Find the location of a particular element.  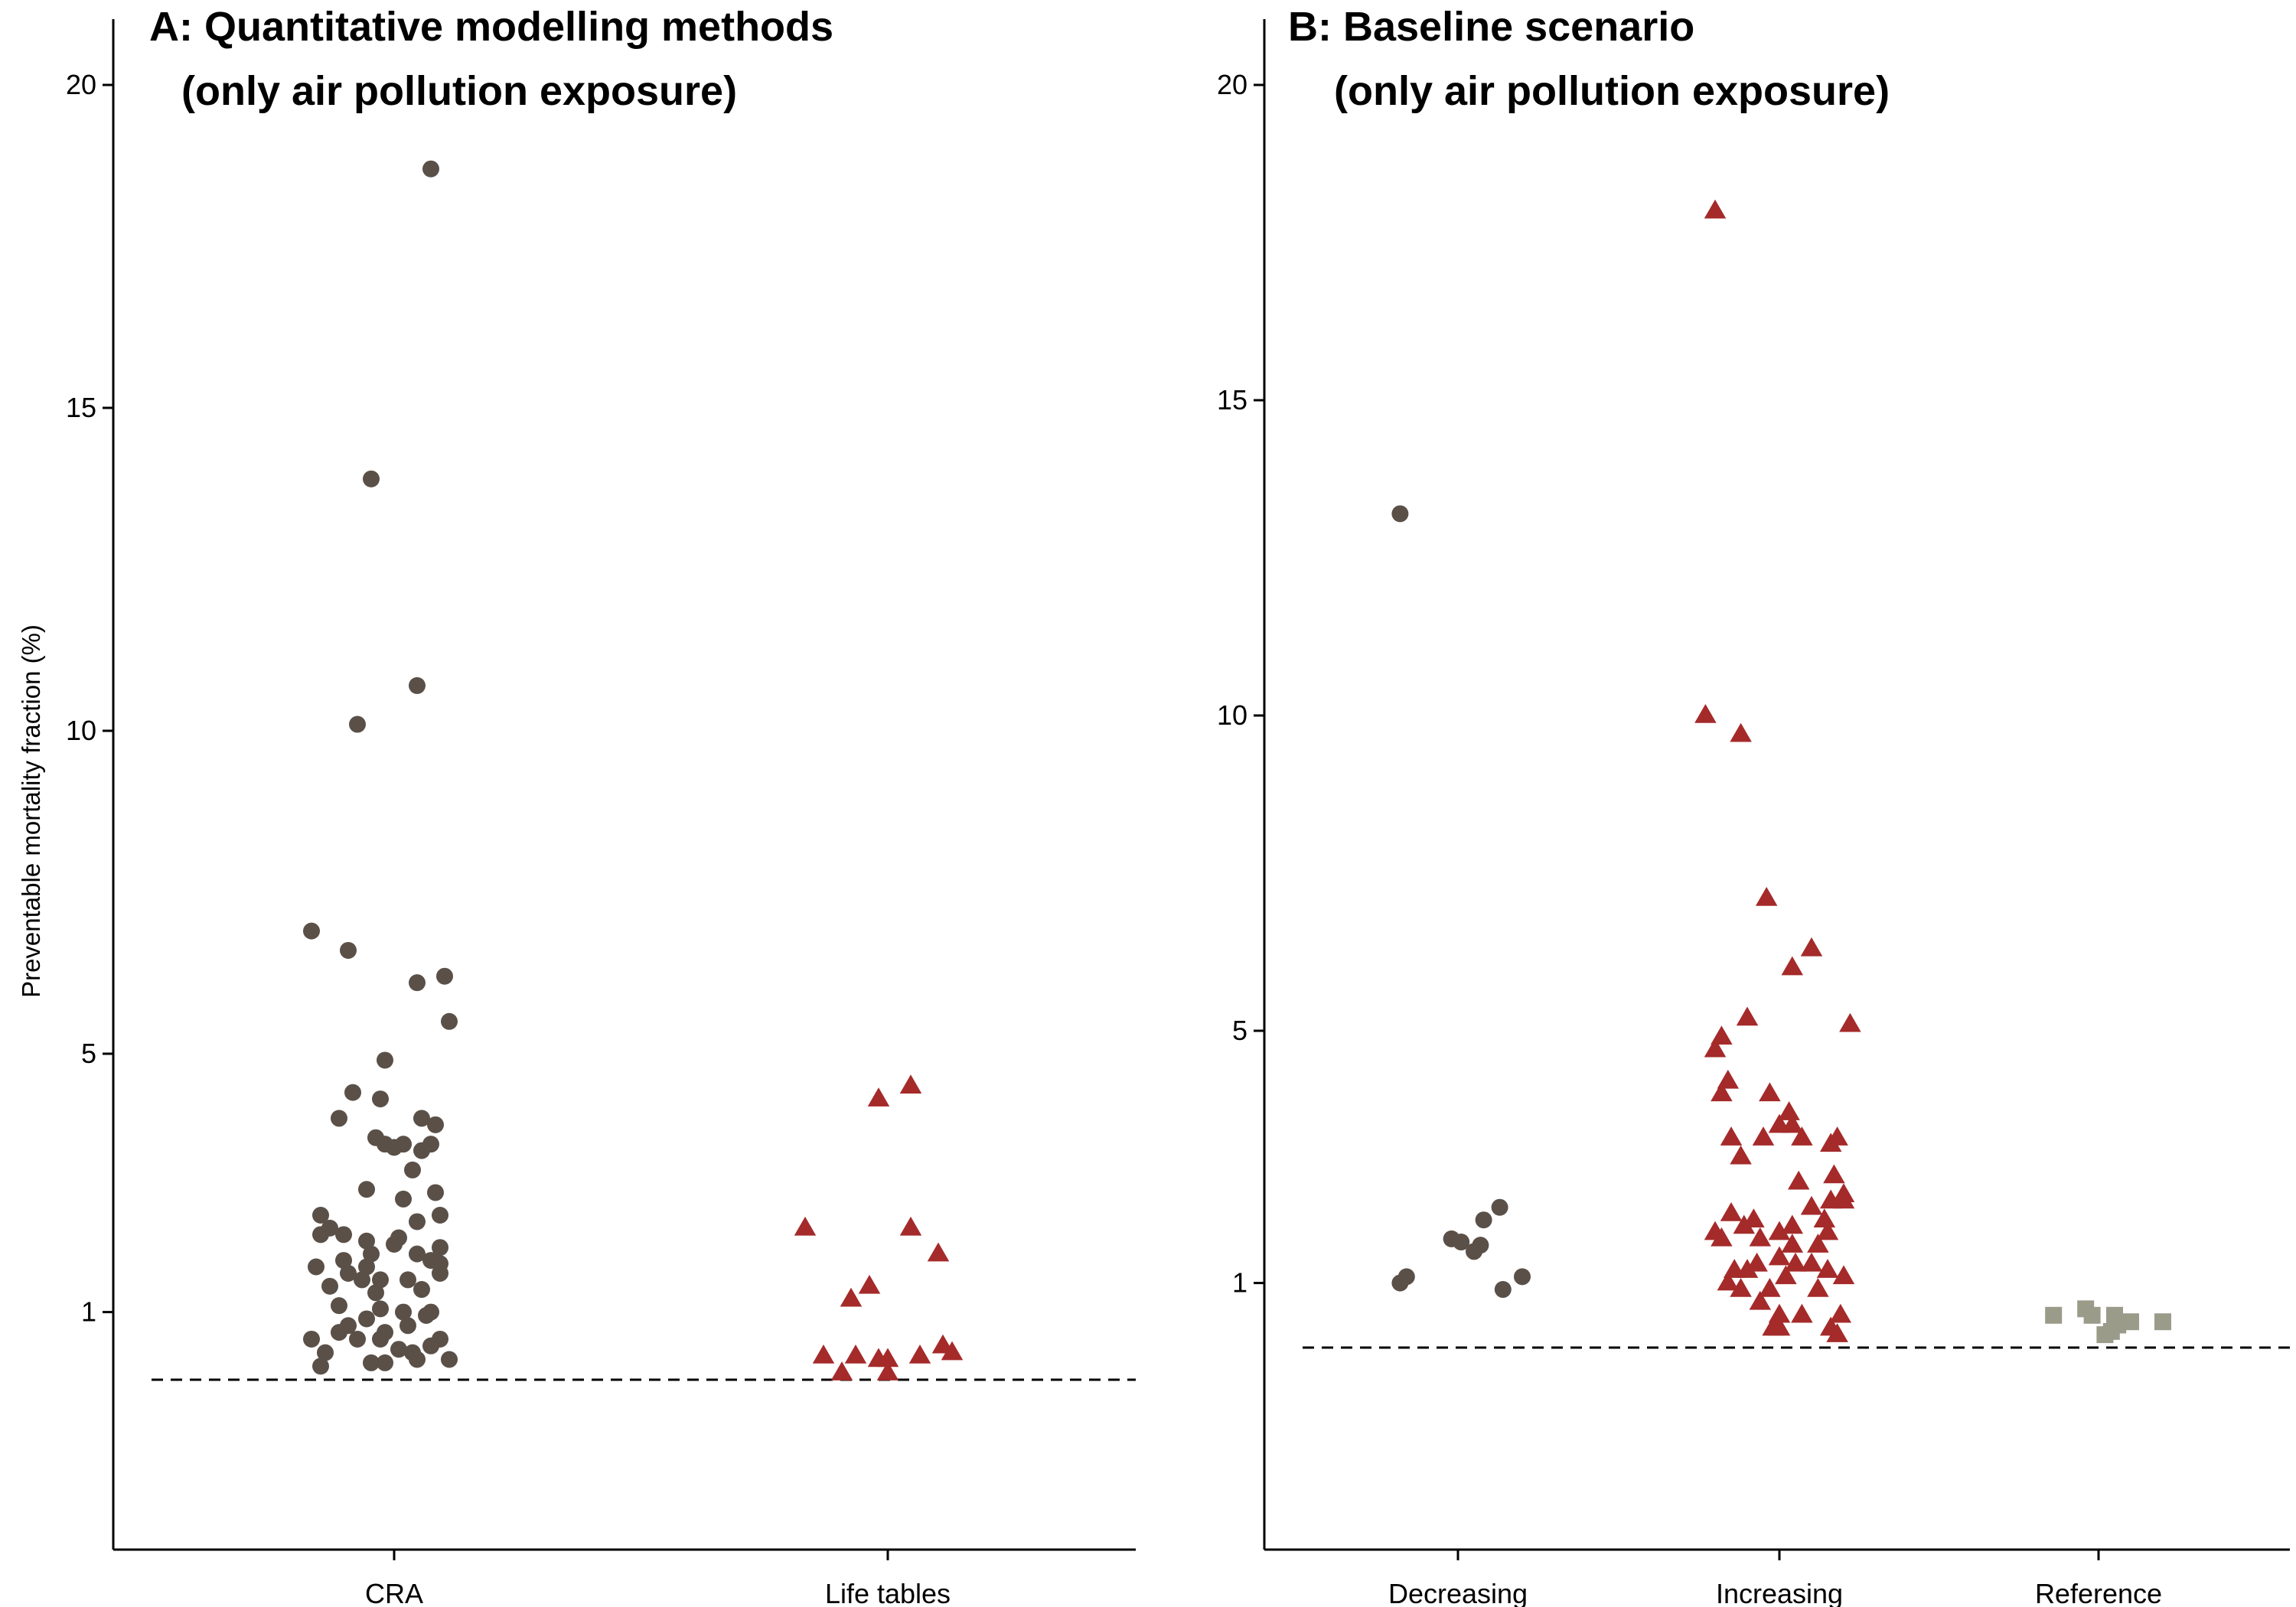

y-axis-title: Preventable mortality fraction (%) is located at coordinates (31, 811).